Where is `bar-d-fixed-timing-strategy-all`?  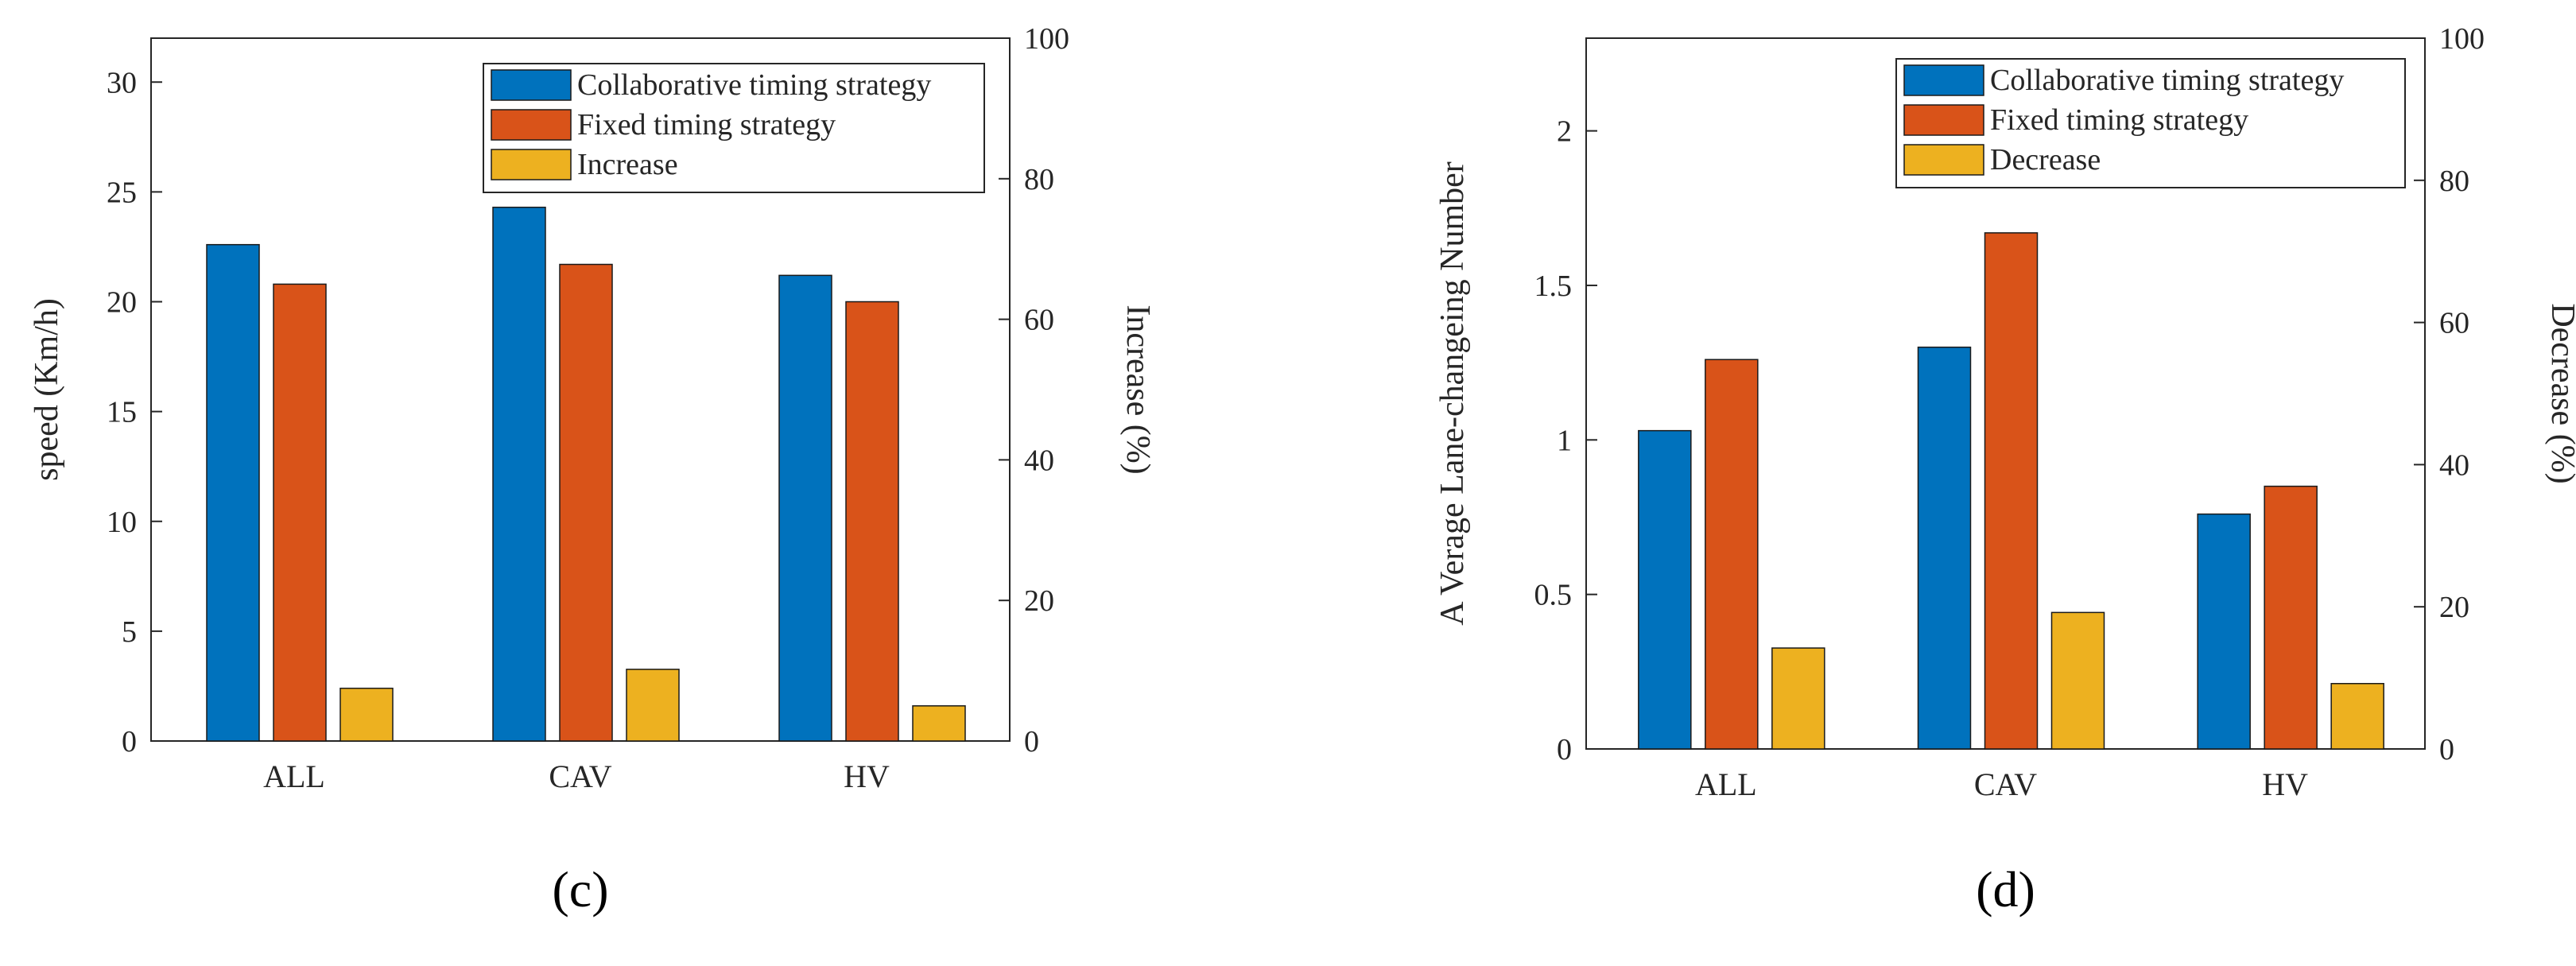
bar-d-fixed-timing-strategy-all is located at coordinates (1732, 554).